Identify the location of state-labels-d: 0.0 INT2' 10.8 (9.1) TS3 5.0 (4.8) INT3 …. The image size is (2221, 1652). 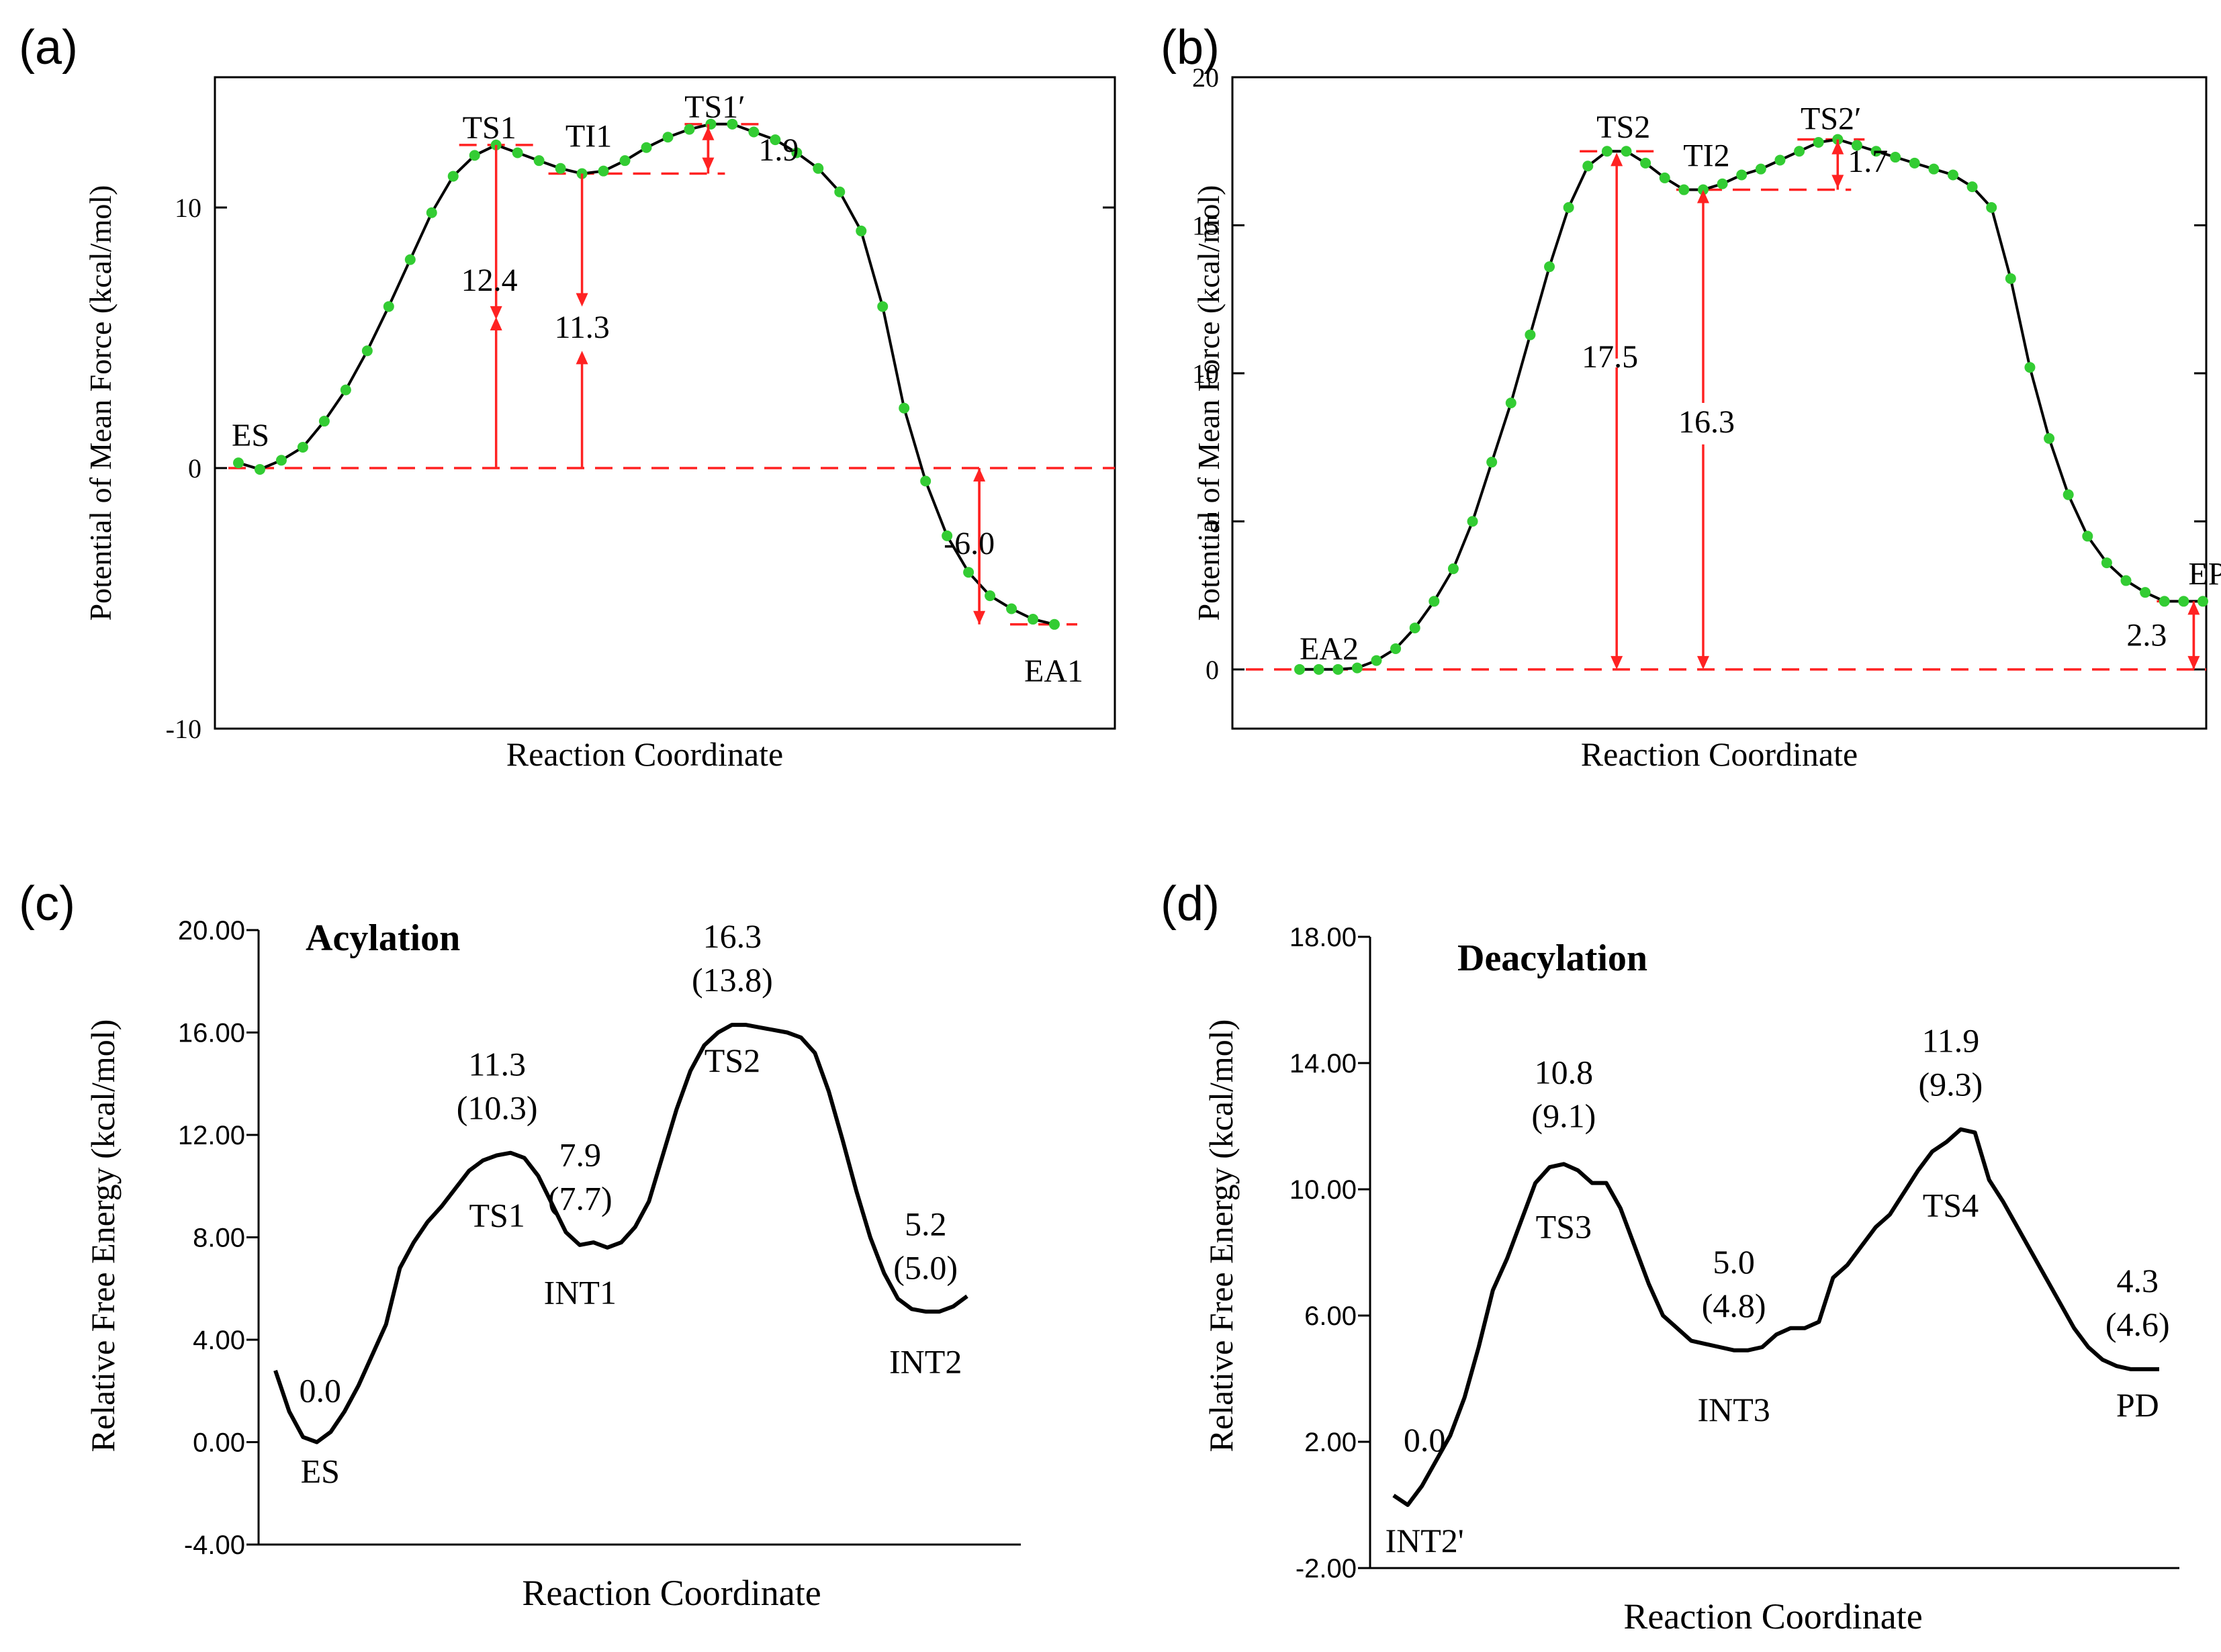
(1777, 1290).